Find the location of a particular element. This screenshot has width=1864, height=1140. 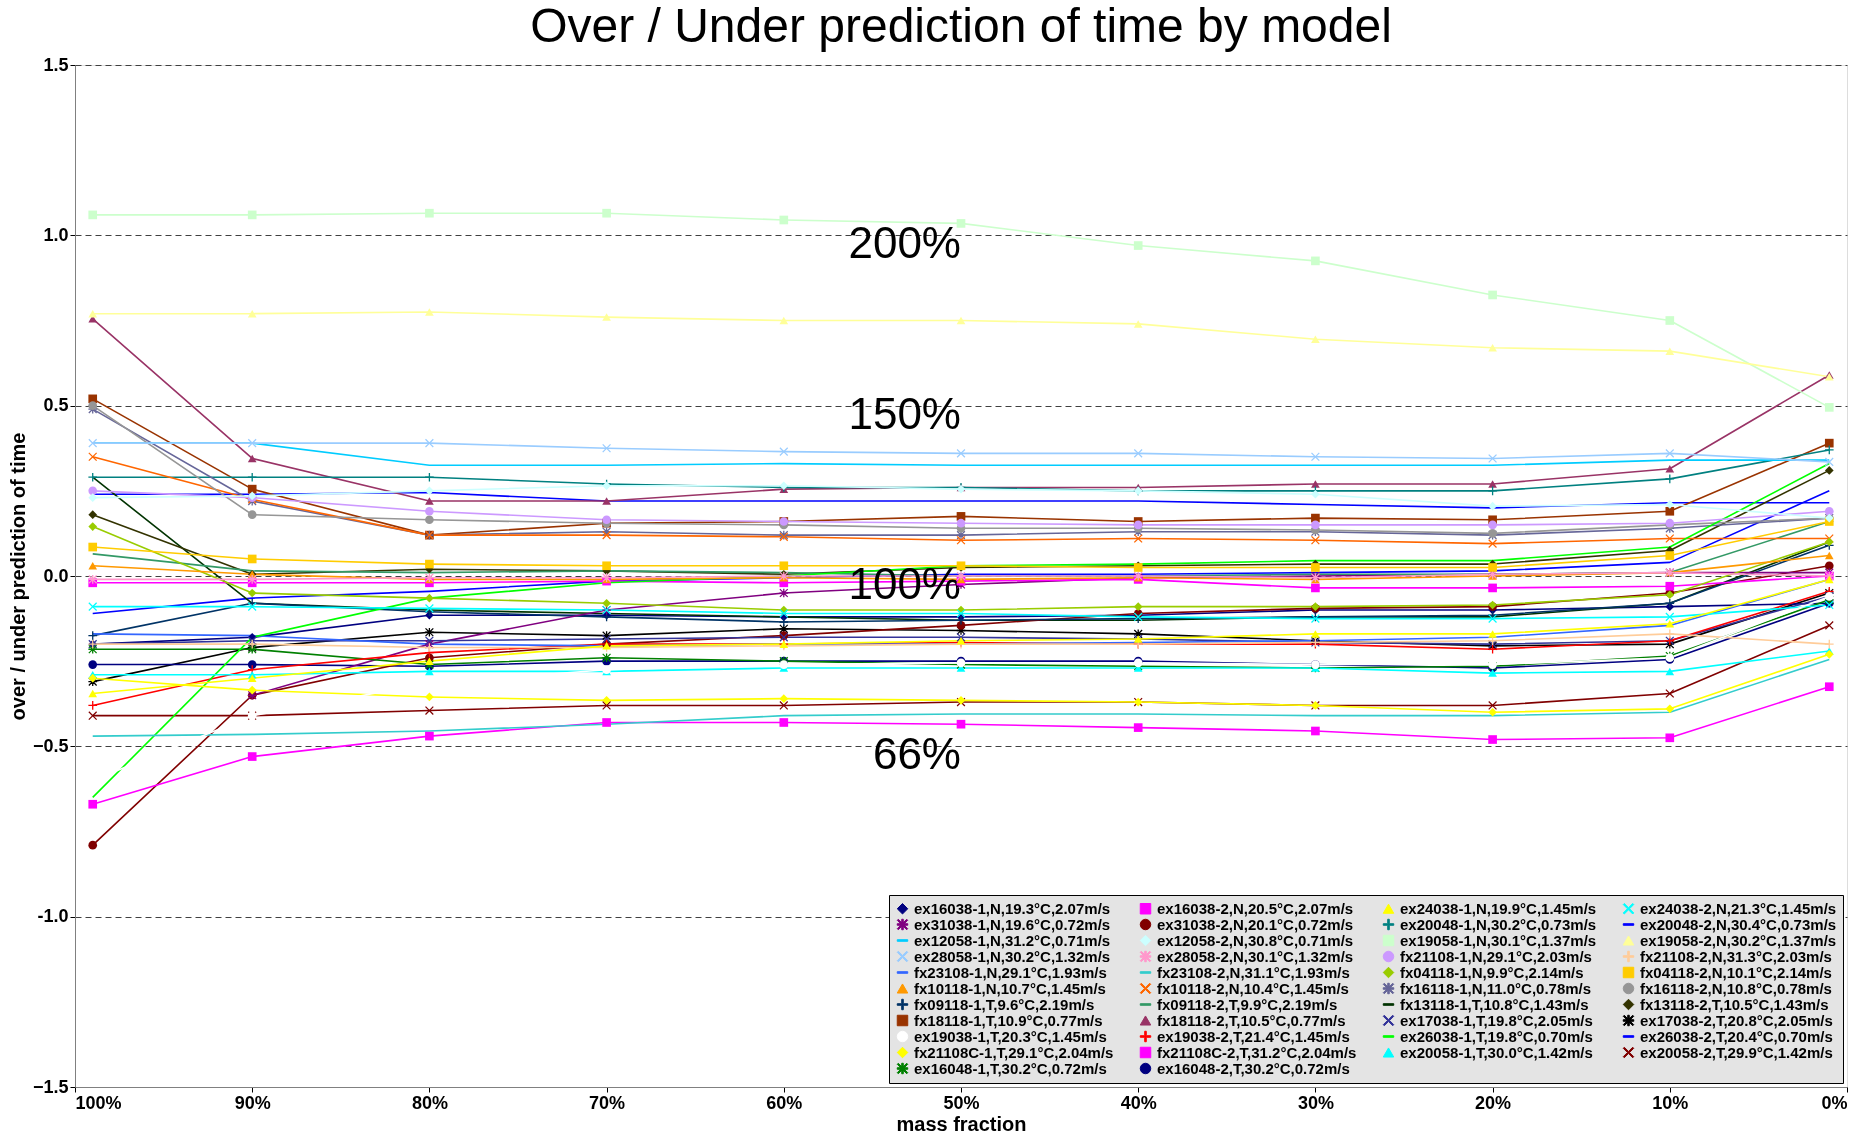

x-tick-label: 0% is located at coordinates (1834, 1102).